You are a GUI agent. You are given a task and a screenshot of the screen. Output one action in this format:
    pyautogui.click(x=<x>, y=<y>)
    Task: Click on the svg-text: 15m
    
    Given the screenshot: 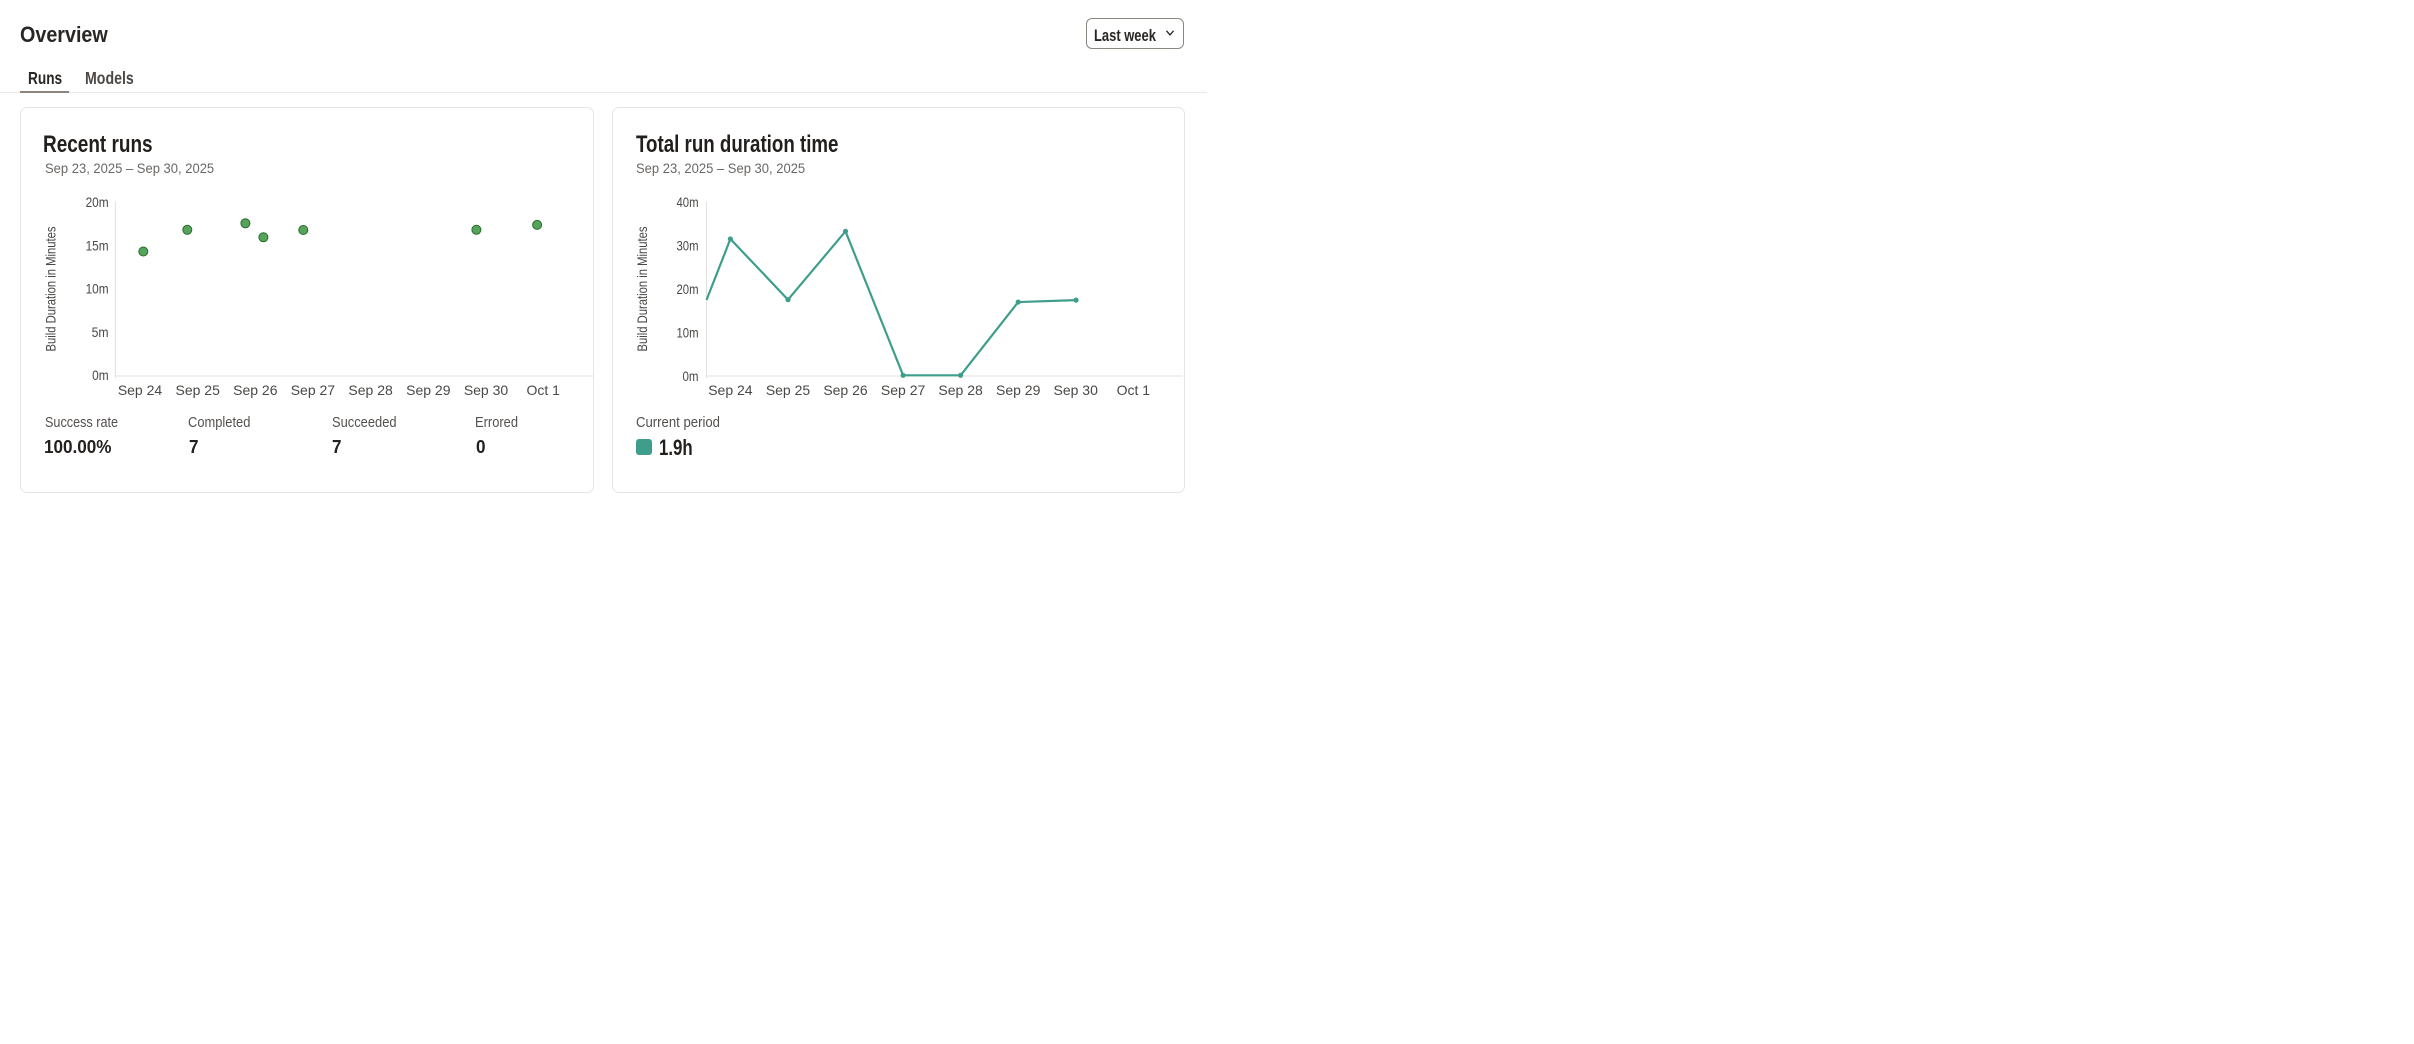 What is the action you would take?
    pyautogui.click(x=97, y=245)
    